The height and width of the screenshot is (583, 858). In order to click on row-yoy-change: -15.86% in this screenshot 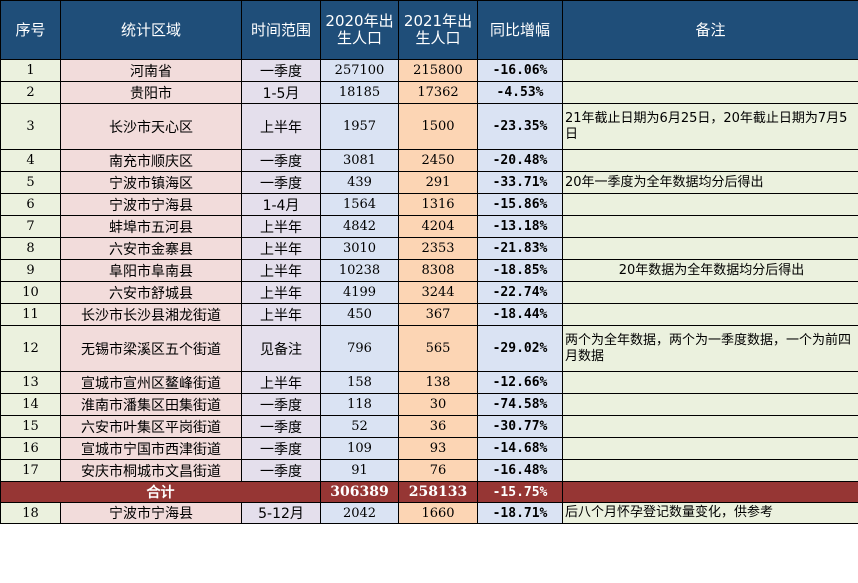, I will do `click(520, 204)`.